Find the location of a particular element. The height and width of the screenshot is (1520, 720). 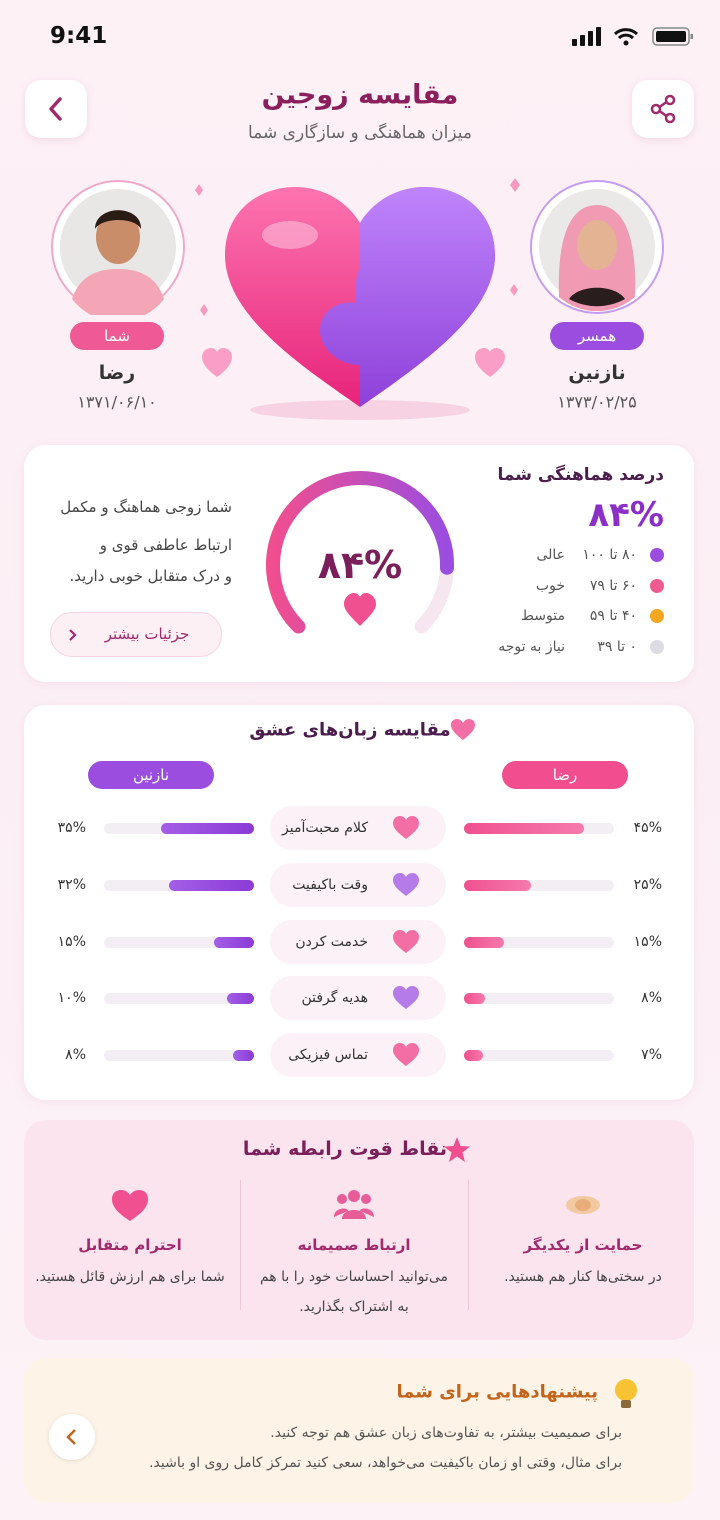

page-subtitle: میزان هماهنگی و سازگاری شما is located at coordinates (360, 133).